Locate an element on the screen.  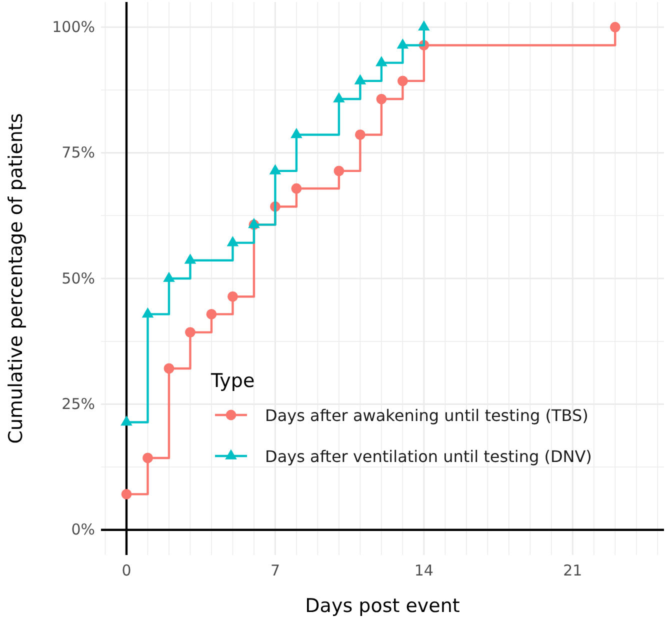
x-tick-label: 14 is located at coordinates (424, 571).